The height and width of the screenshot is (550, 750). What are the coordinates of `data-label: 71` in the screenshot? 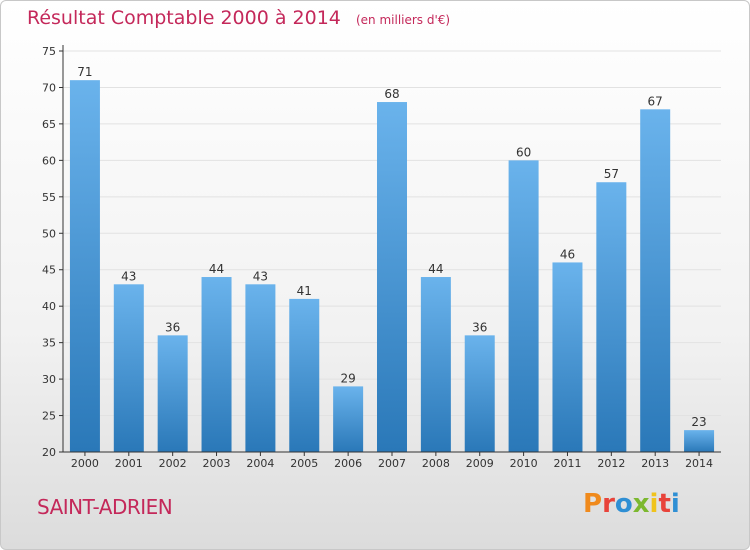 It's located at (84, 72).